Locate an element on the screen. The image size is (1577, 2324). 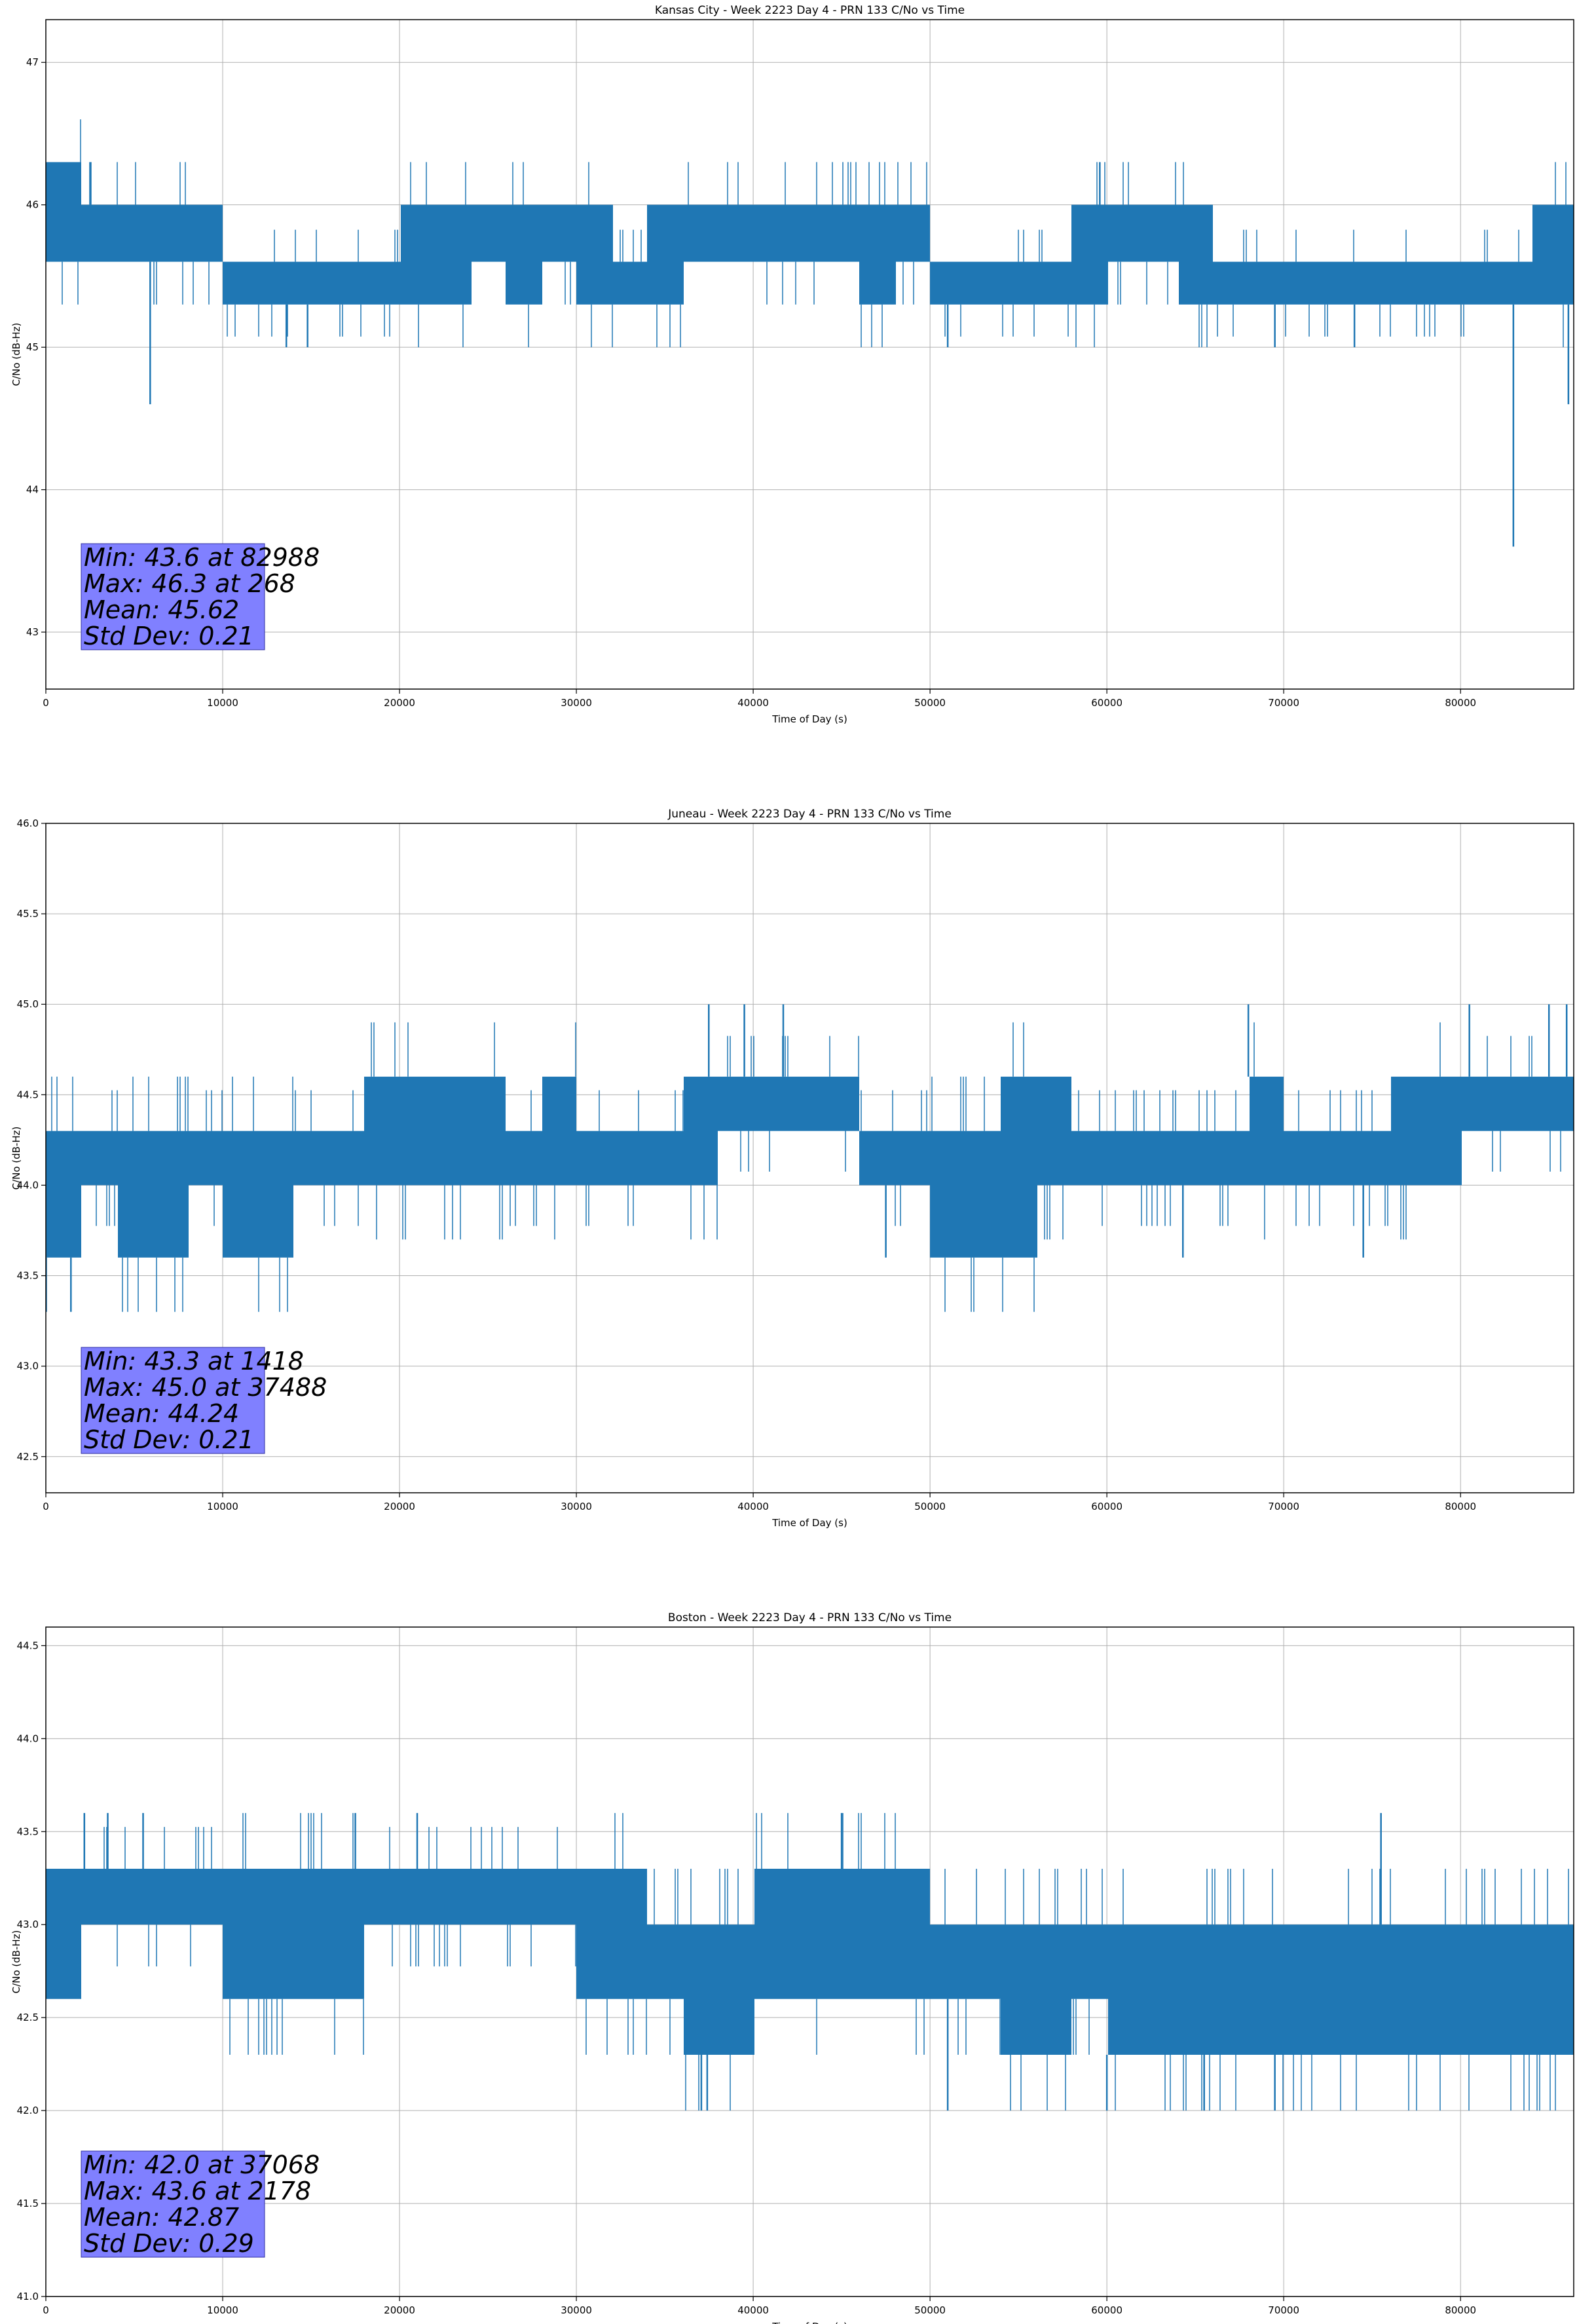
y-tick-label: 45 is located at coordinates (32, 347).